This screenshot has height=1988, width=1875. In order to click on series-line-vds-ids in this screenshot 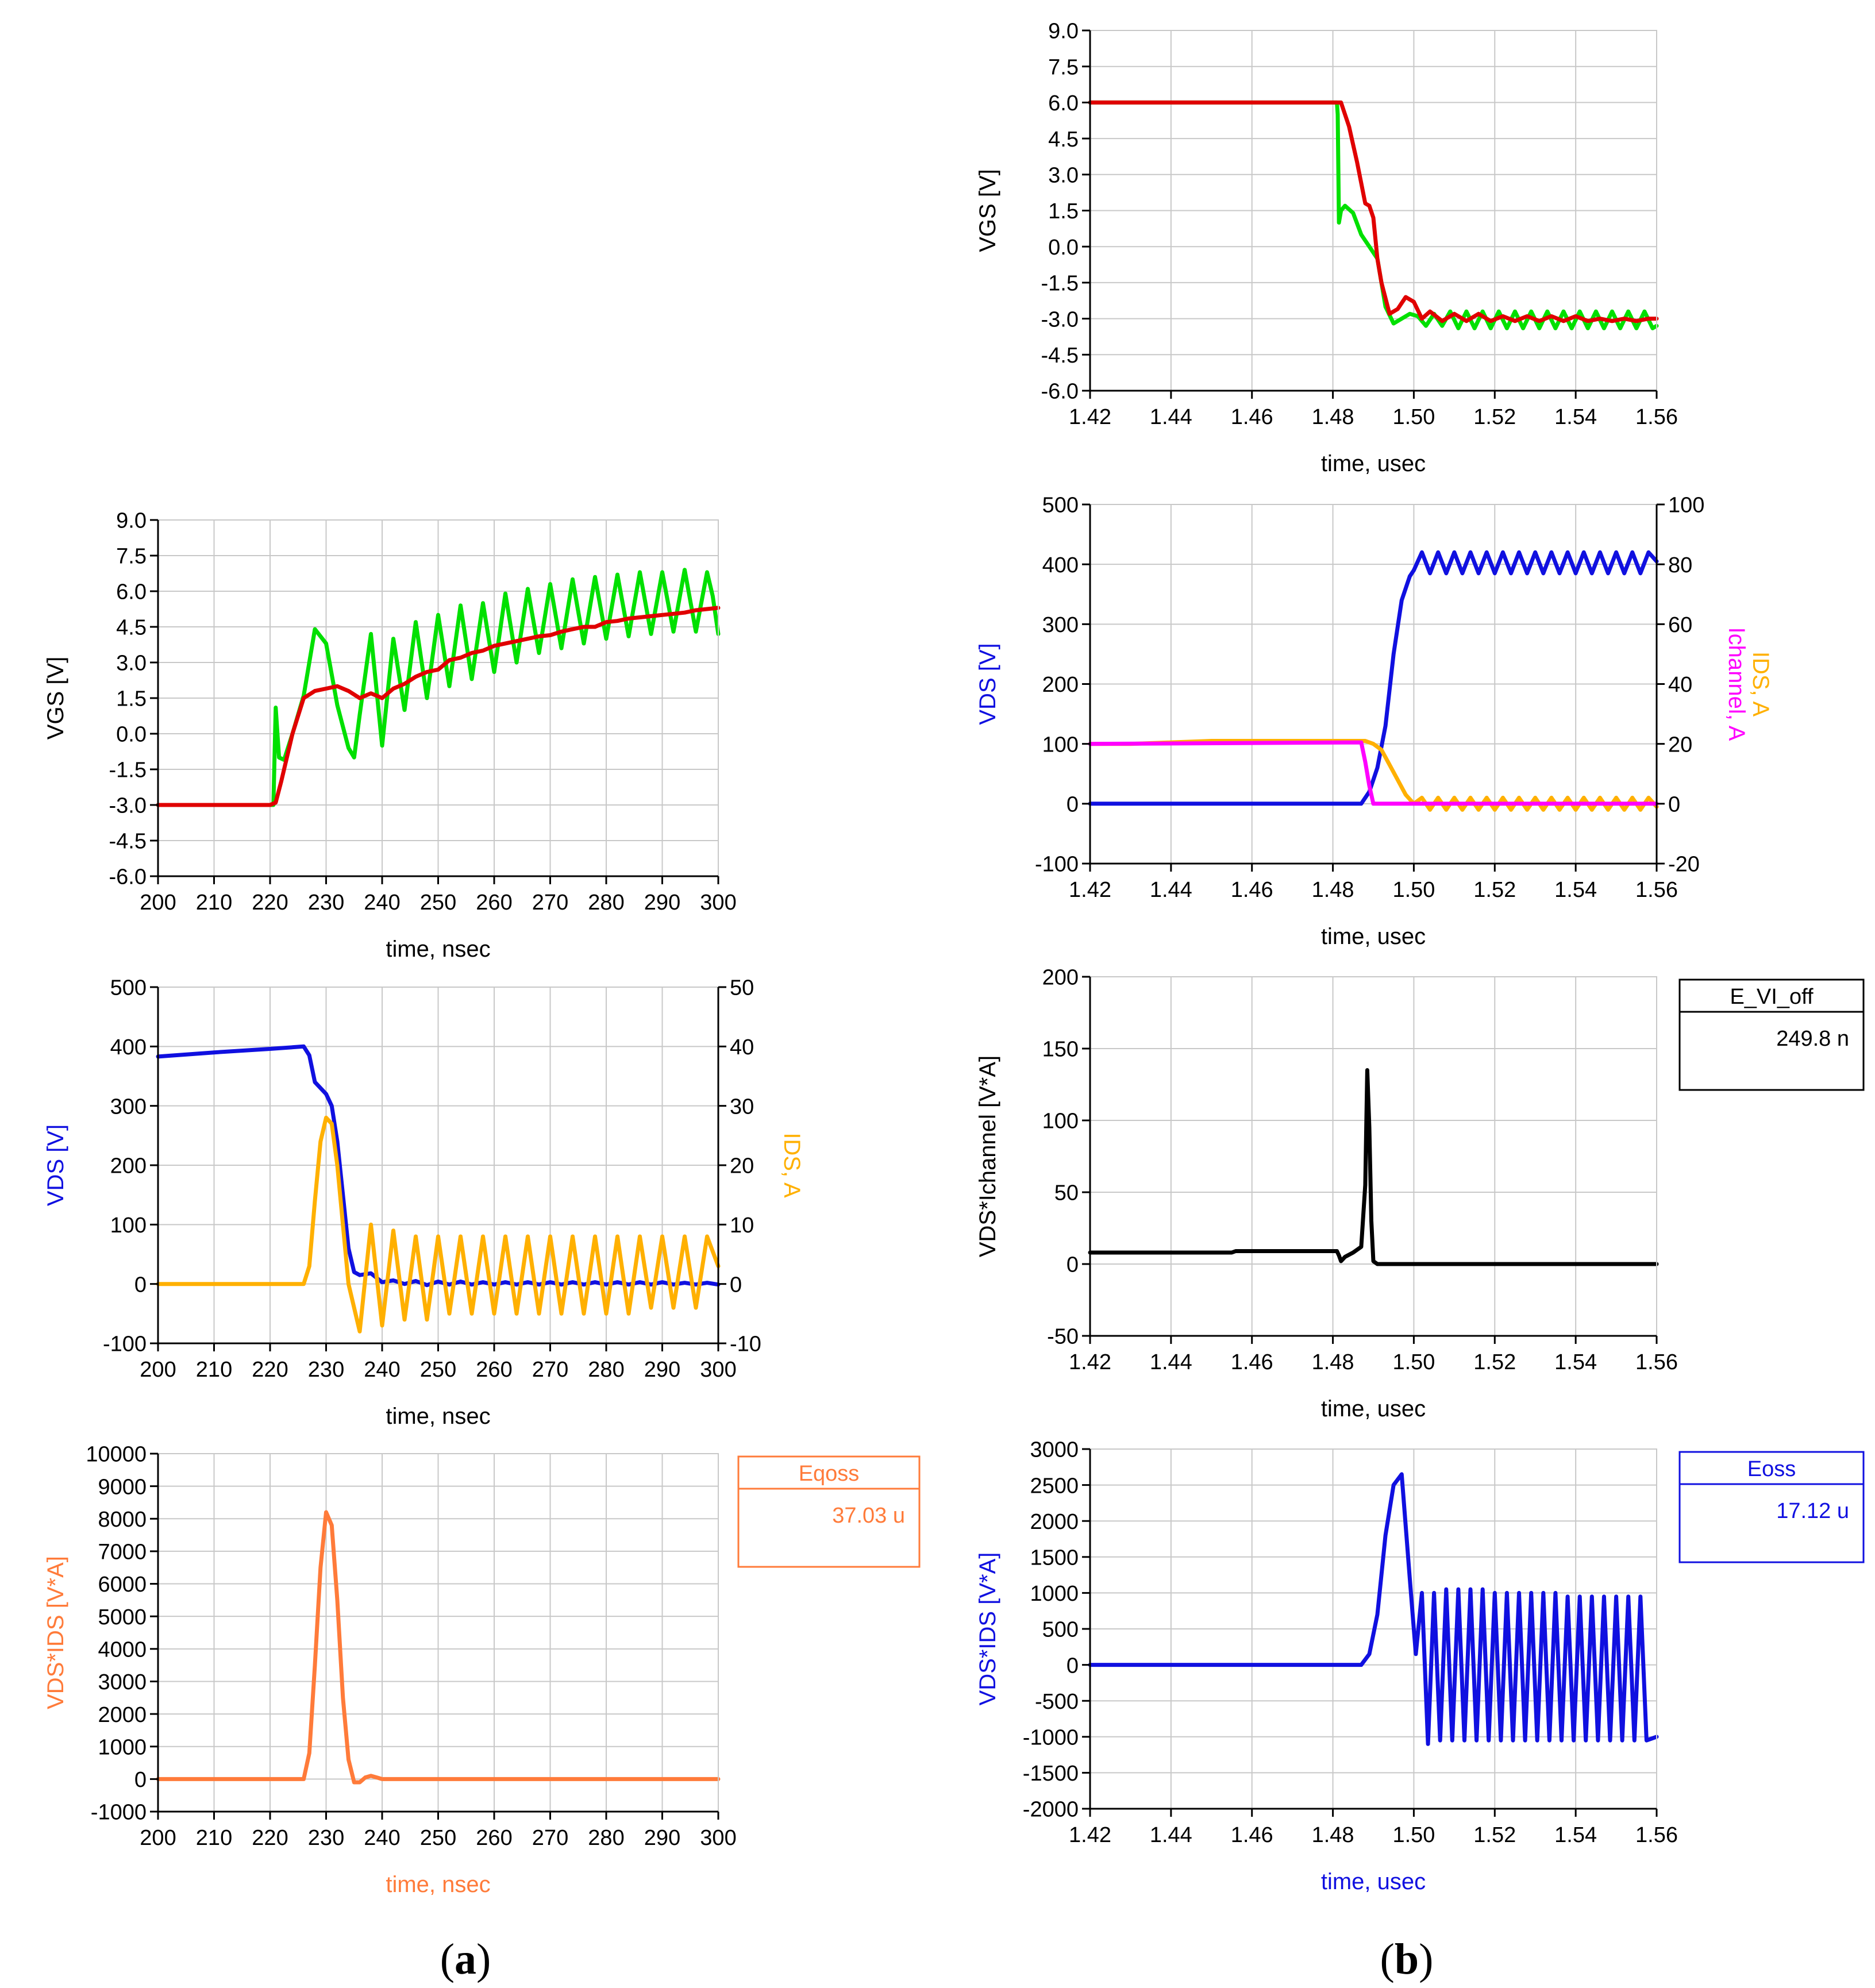, I will do `click(1373, 1609)`.